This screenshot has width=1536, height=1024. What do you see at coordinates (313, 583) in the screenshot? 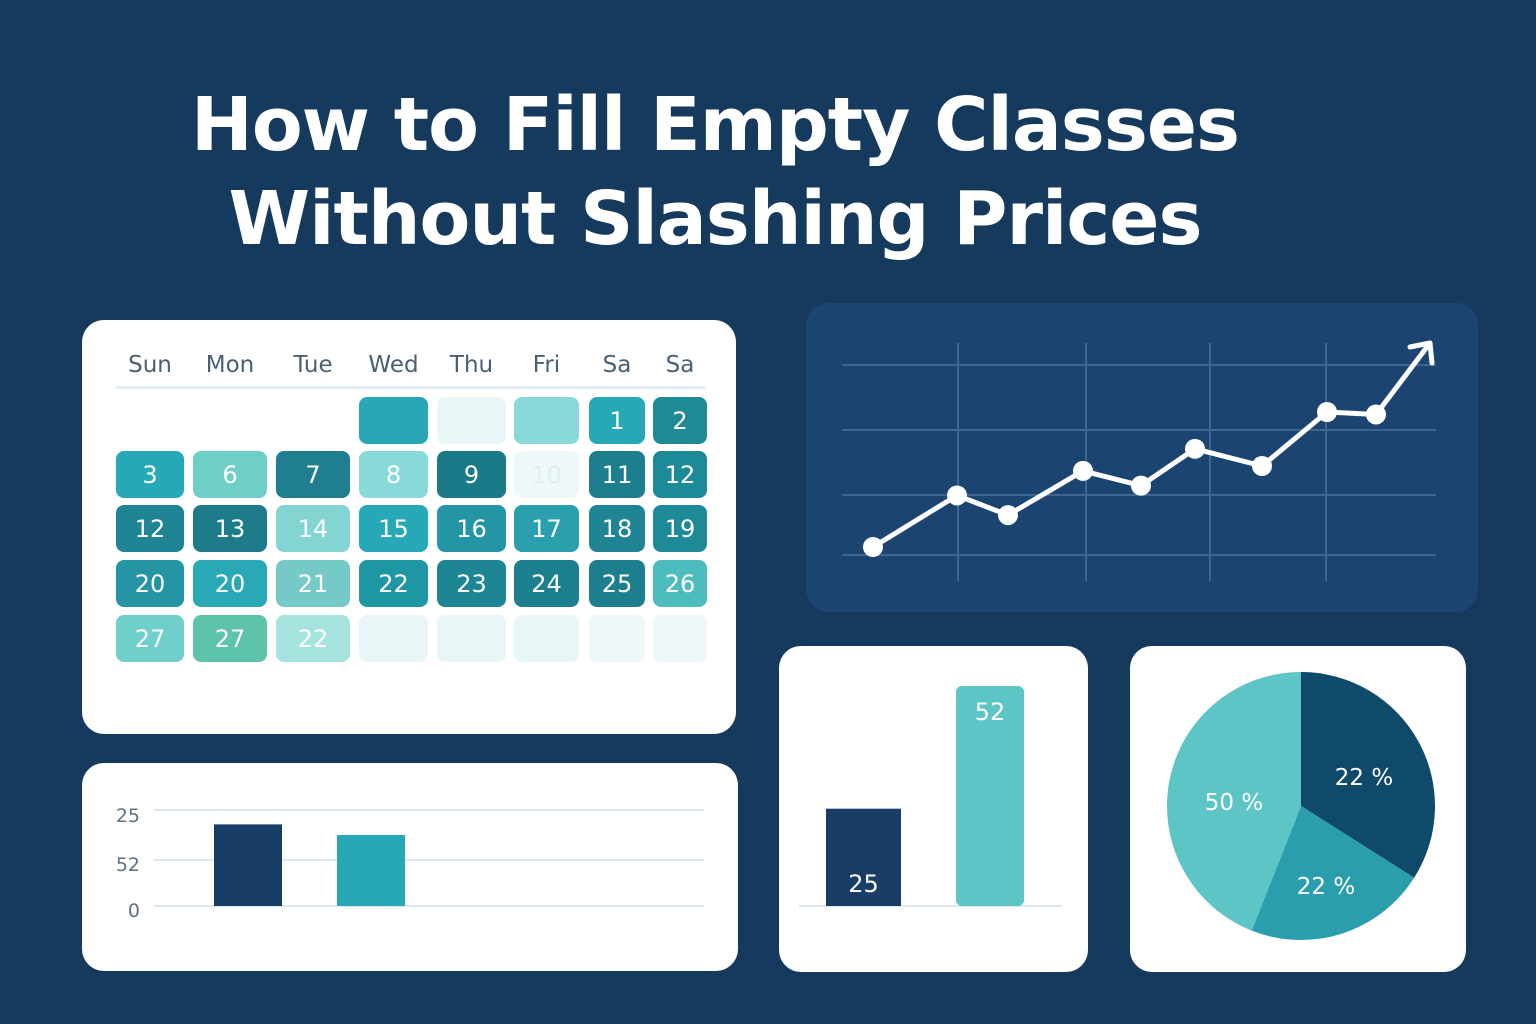
I see `calendar-day-cell: 21` at bounding box center [313, 583].